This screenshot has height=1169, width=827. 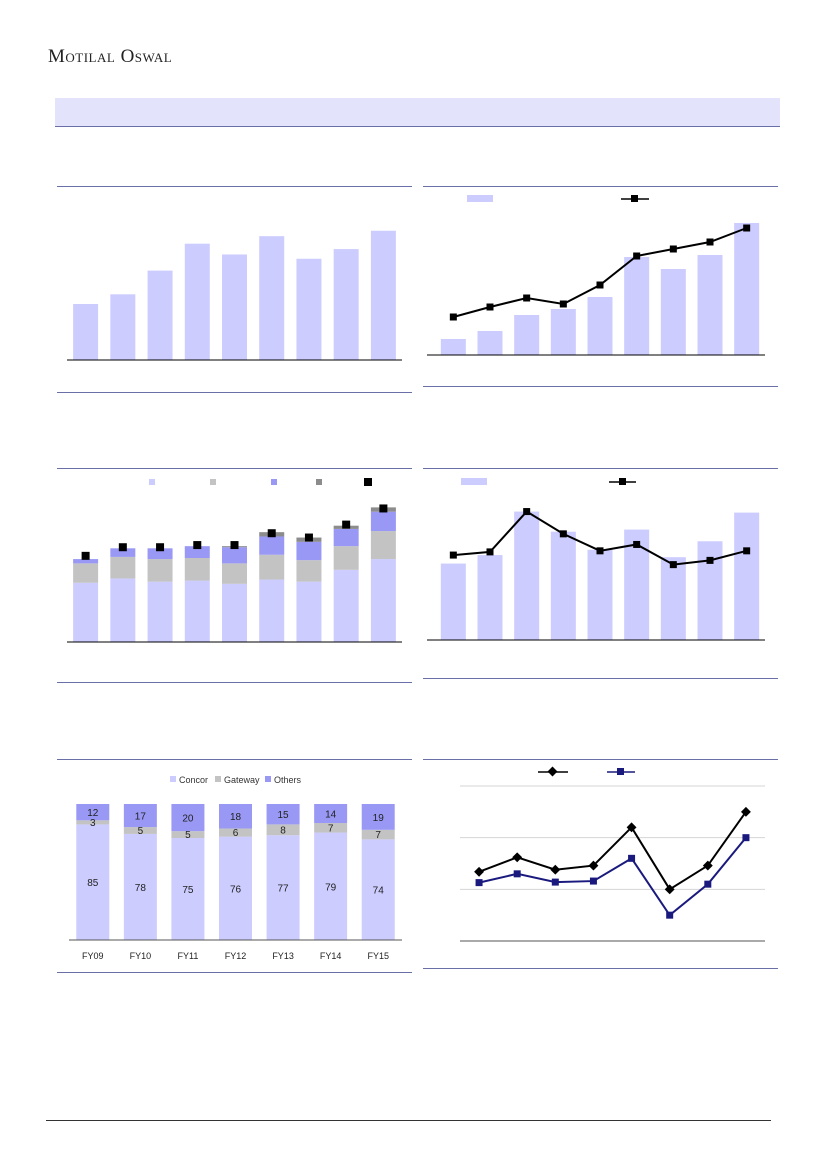 I want to click on footer-rule, so click(x=408, y=1120).